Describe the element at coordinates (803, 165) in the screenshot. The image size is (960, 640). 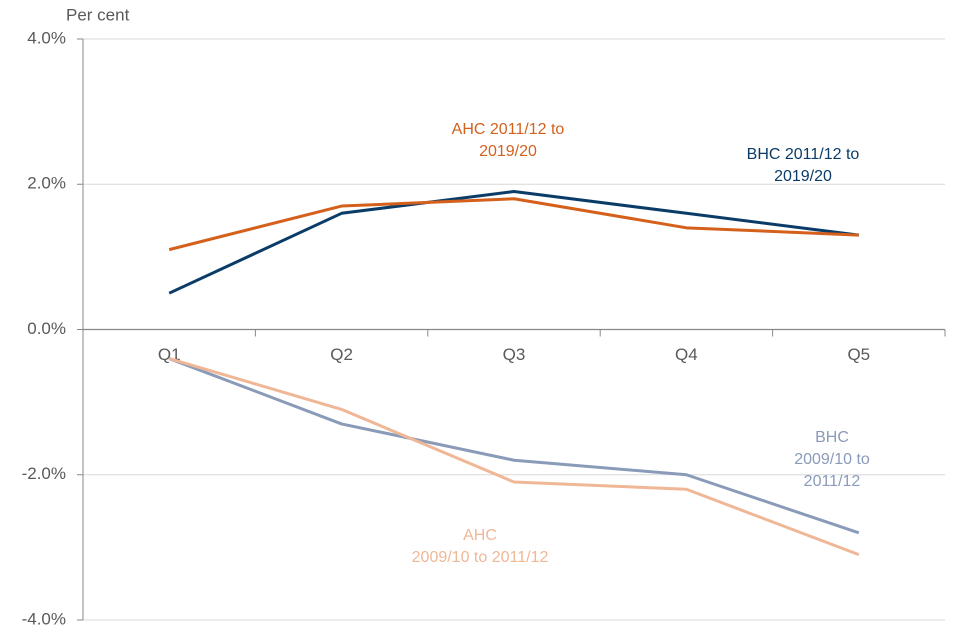
I see `series-label: BHC 2011/12 to 2019/20` at that location.